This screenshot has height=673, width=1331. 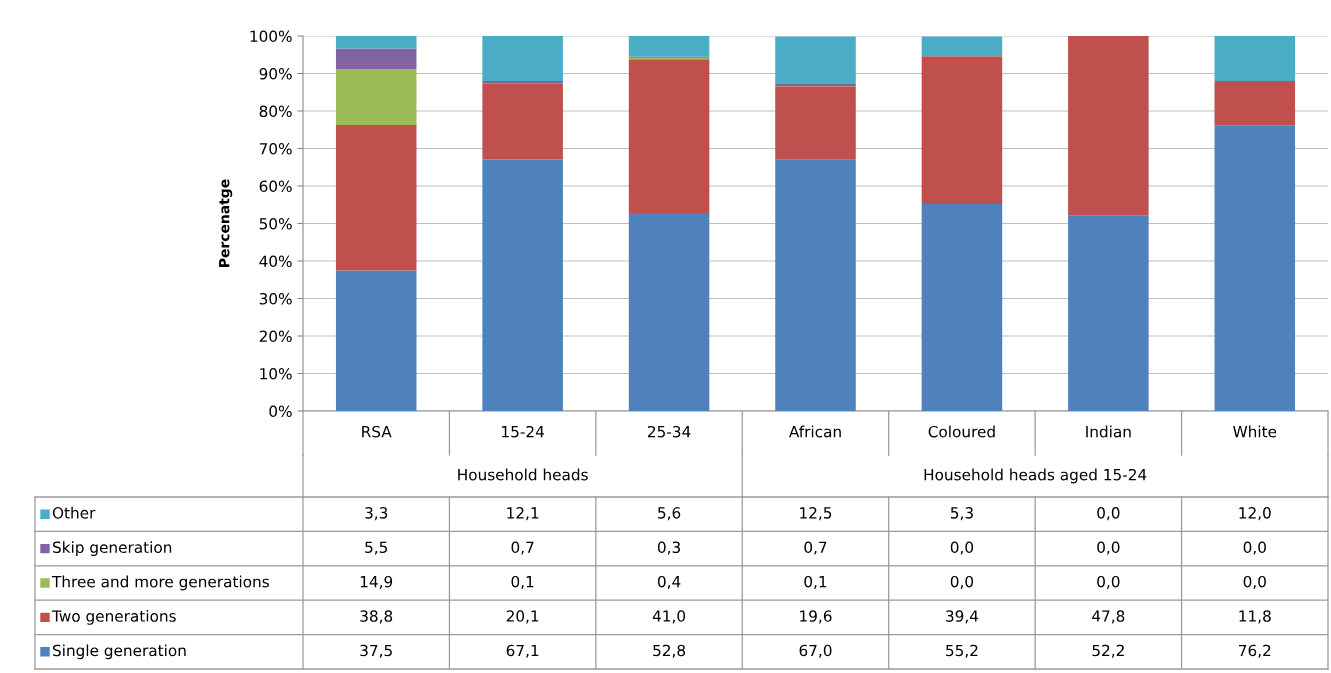 I want to click on legend-label: Skip generation, so click(x=112, y=548).